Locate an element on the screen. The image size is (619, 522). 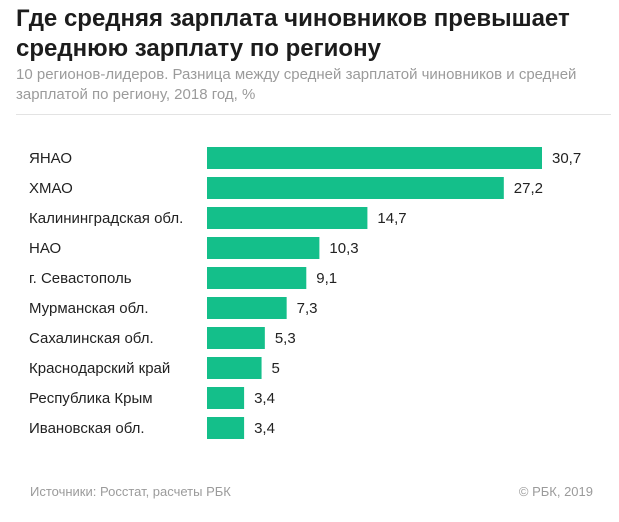
category-label: Калининградская обл. is located at coordinates (106, 218).